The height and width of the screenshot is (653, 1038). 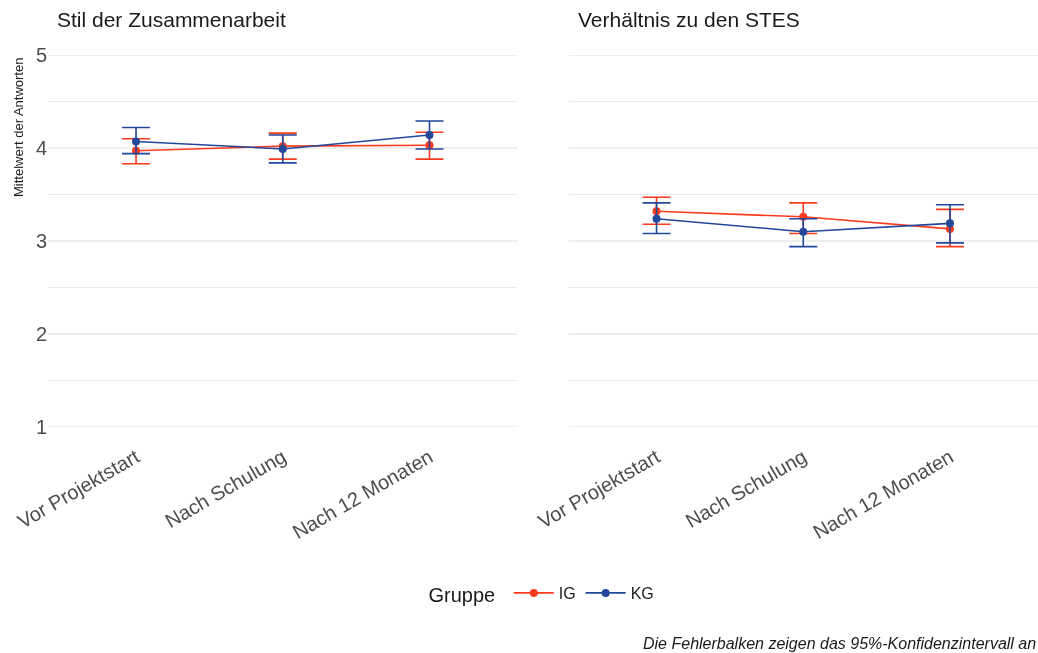 What do you see at coordinates (689, 19) in the screenshot?
I see `chart-title: Verhältnis zu den STES` at bounding box center [689, 19].